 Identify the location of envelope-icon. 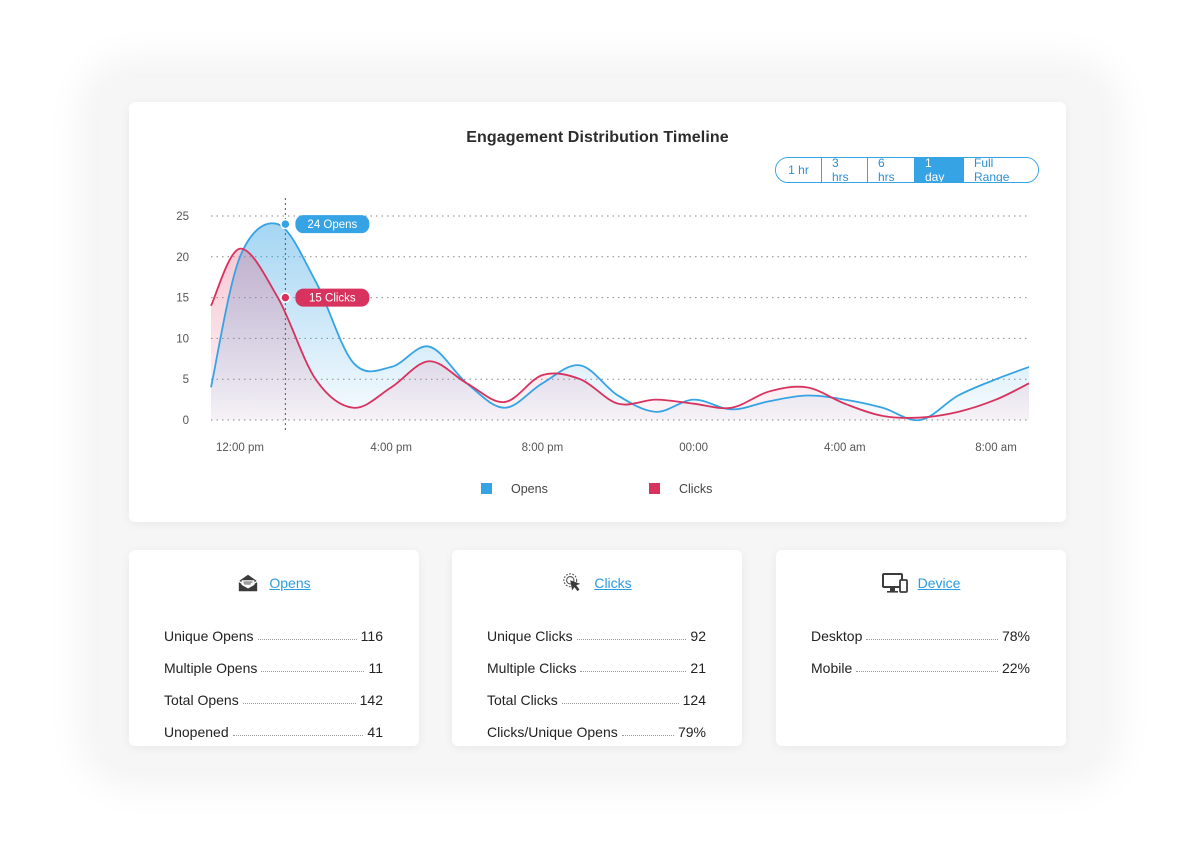
(248, 583).